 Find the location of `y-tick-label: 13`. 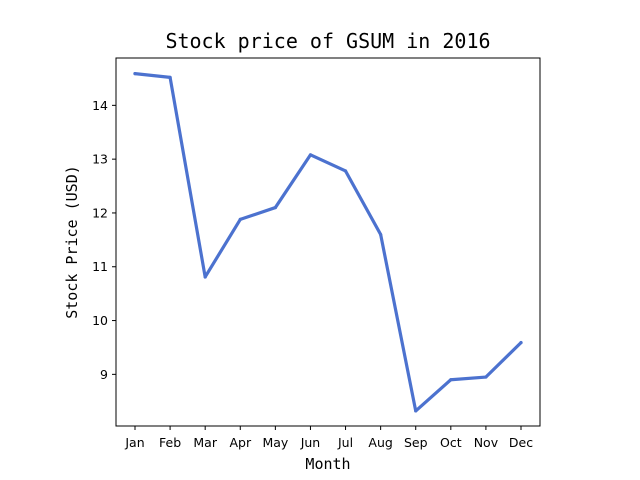

y-tick-label: 13 is located at coordinates (100, 159).